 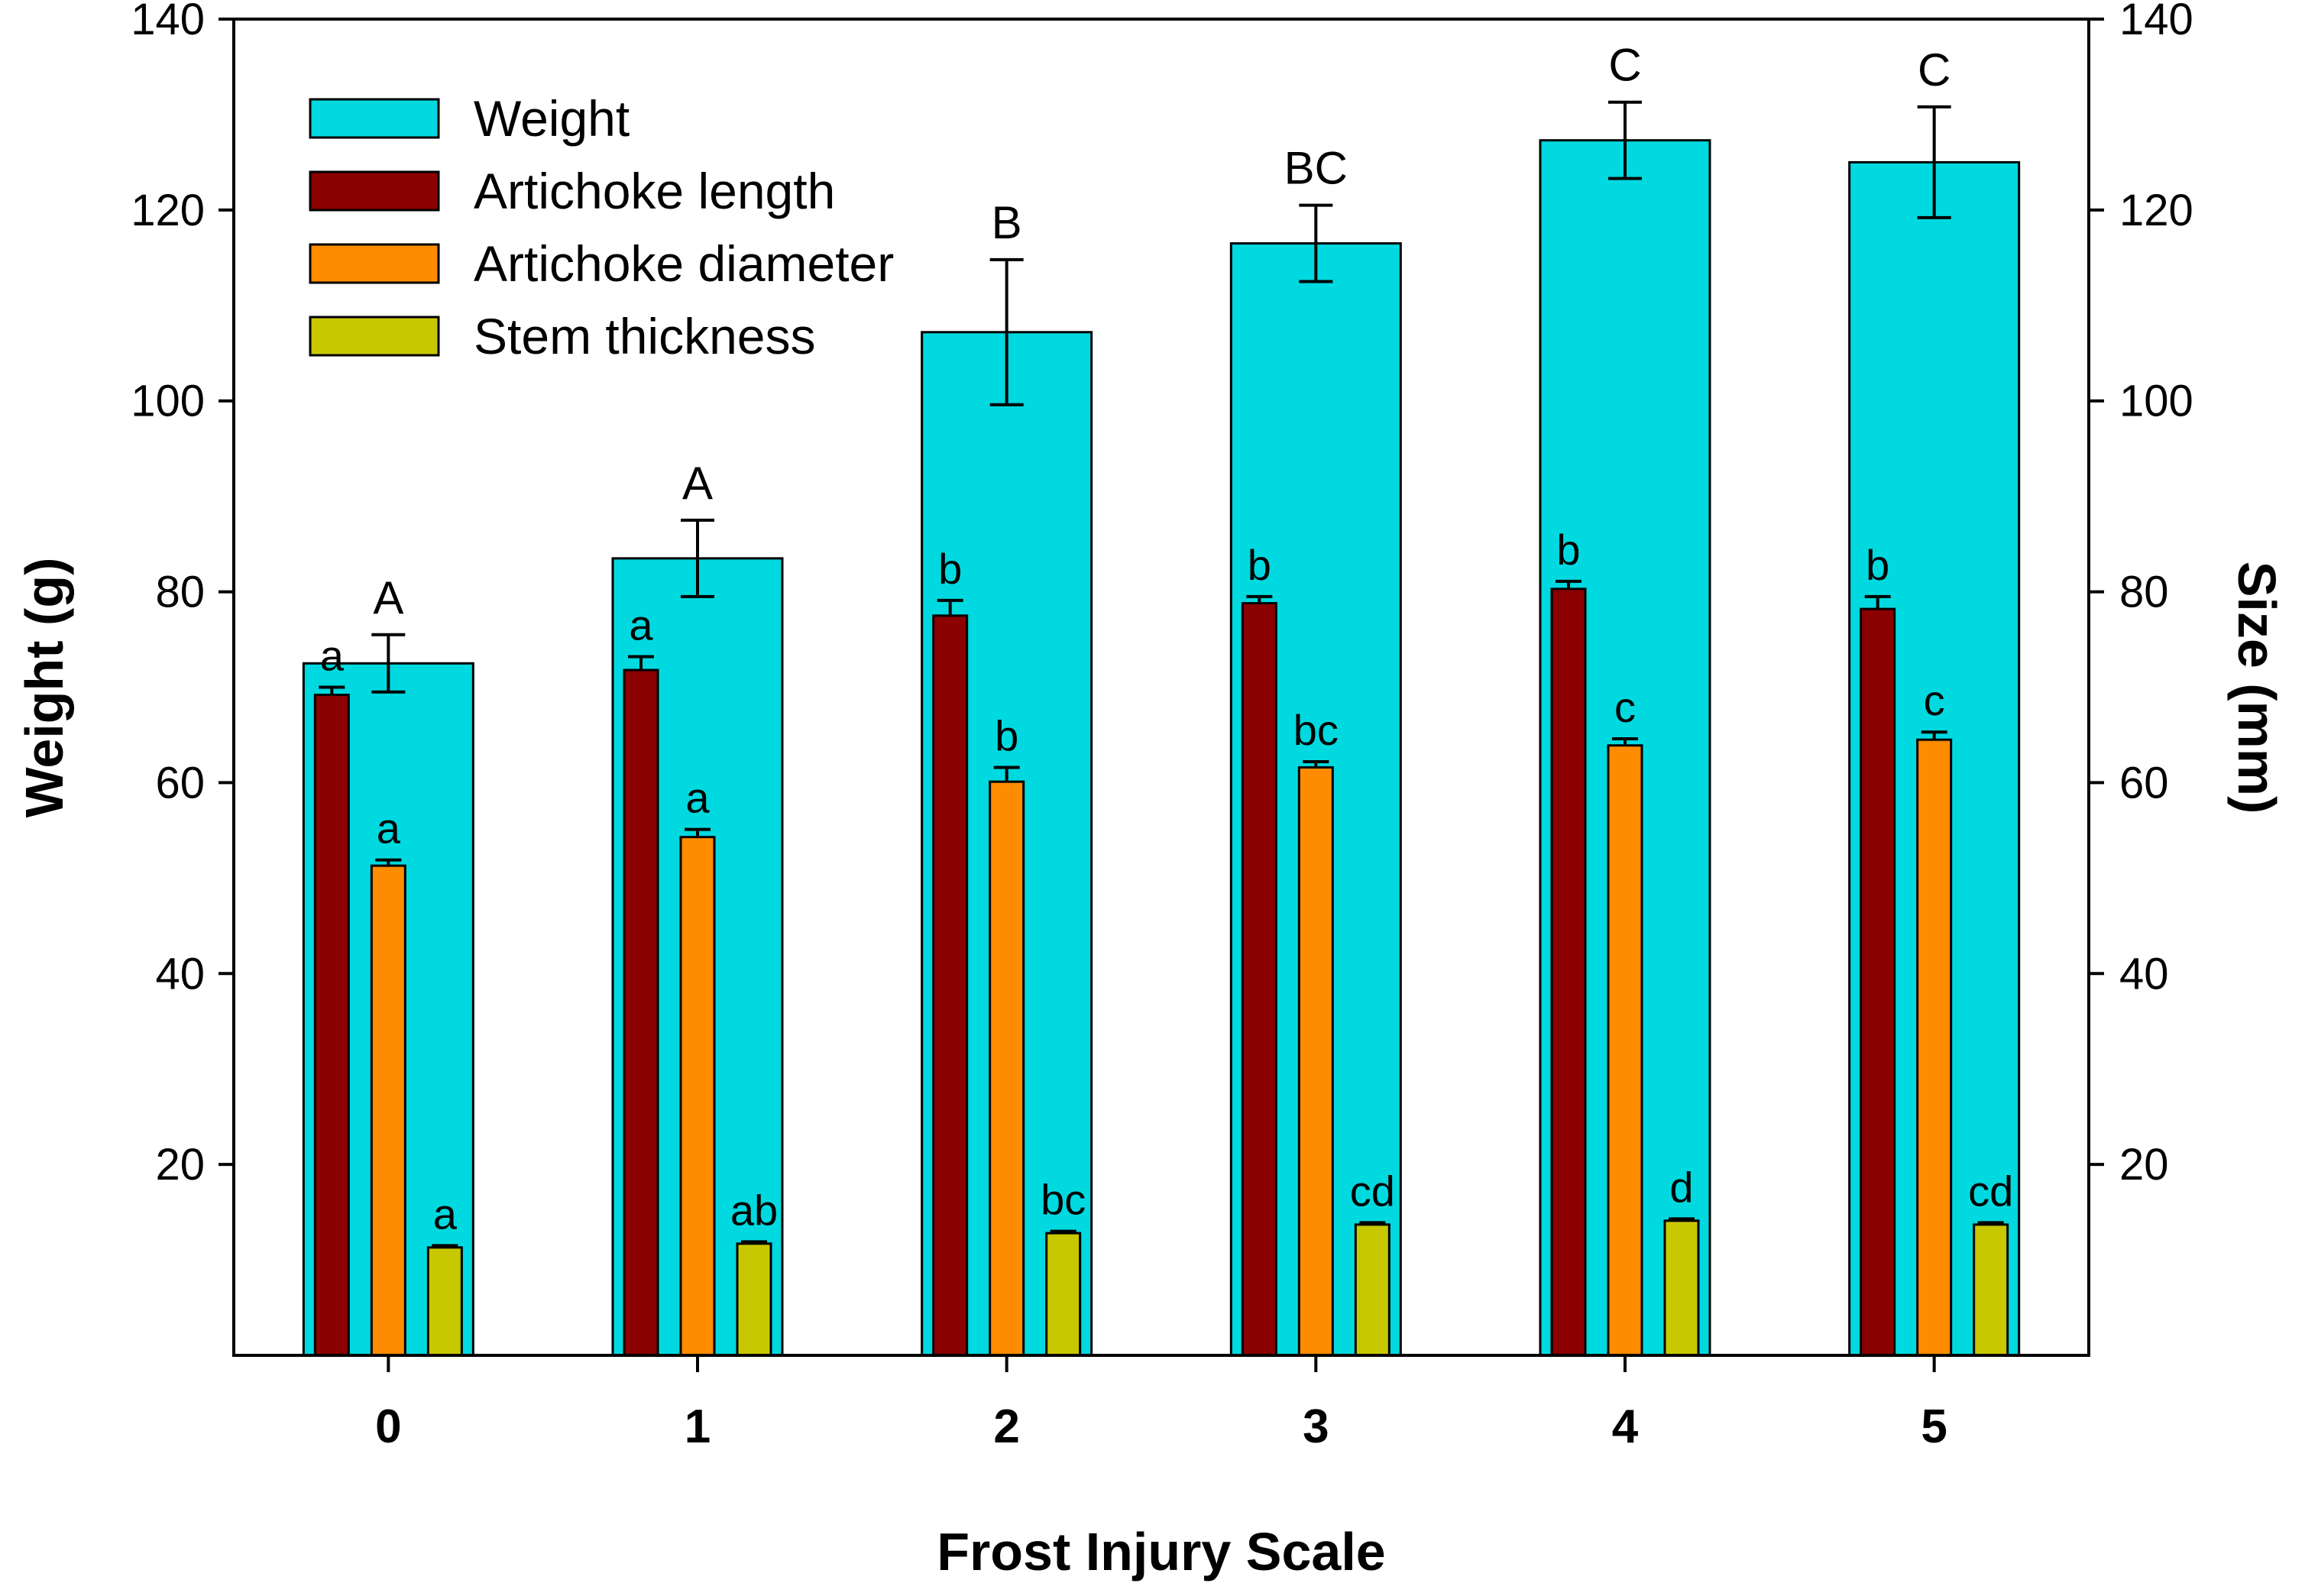 What do you see at coordinates (1934, 70) in the screenshot?
I see `series-weight-letter-5: C` at bounding box center [1934, 70].